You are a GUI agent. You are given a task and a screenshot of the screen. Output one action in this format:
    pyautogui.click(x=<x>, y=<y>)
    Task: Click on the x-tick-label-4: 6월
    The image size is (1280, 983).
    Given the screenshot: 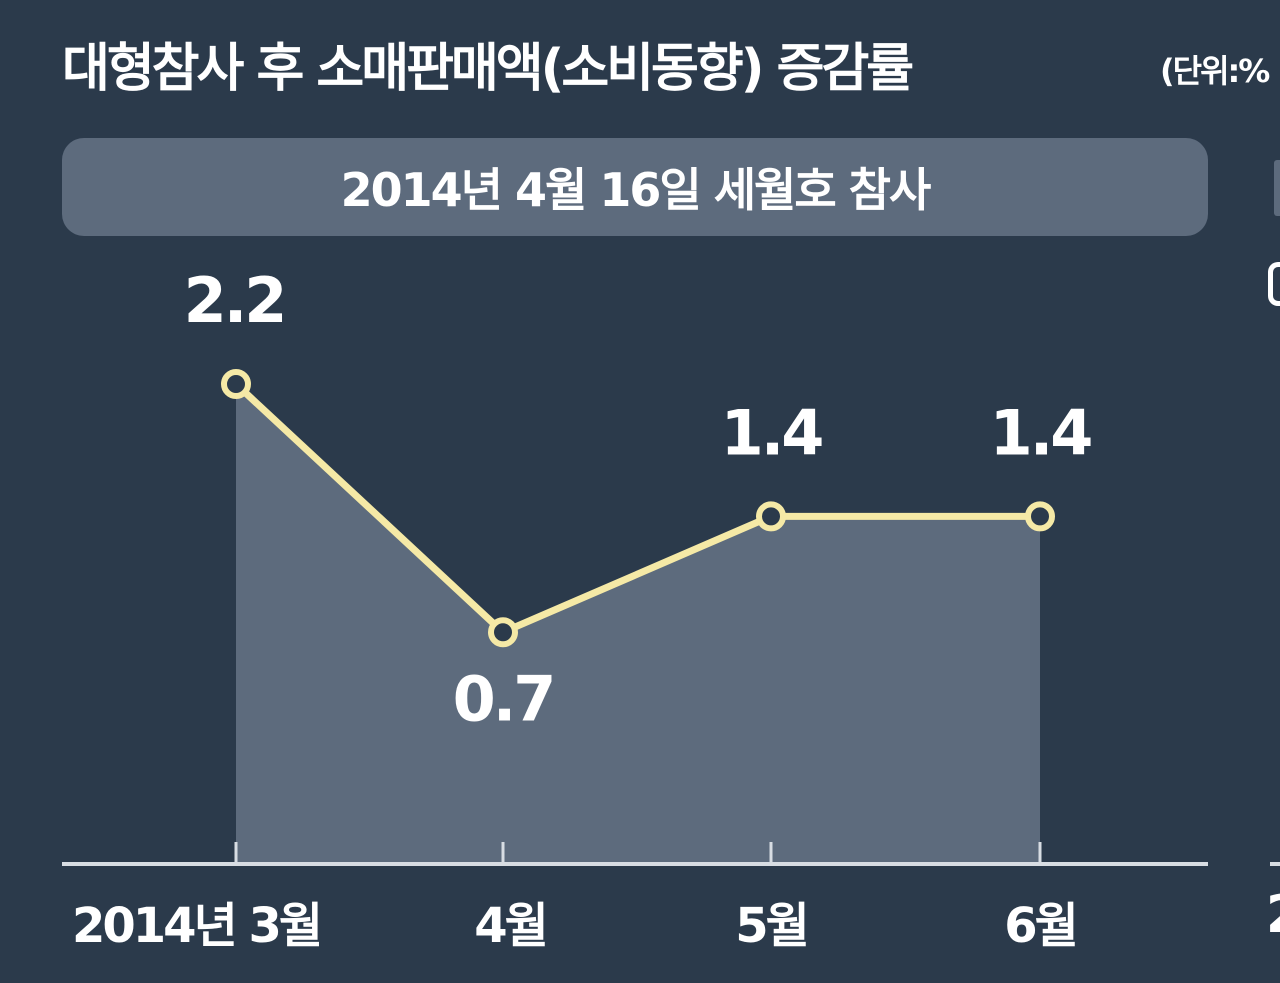 What is the action you would take?
    pyautogui.click(x=1040, y=926)
    